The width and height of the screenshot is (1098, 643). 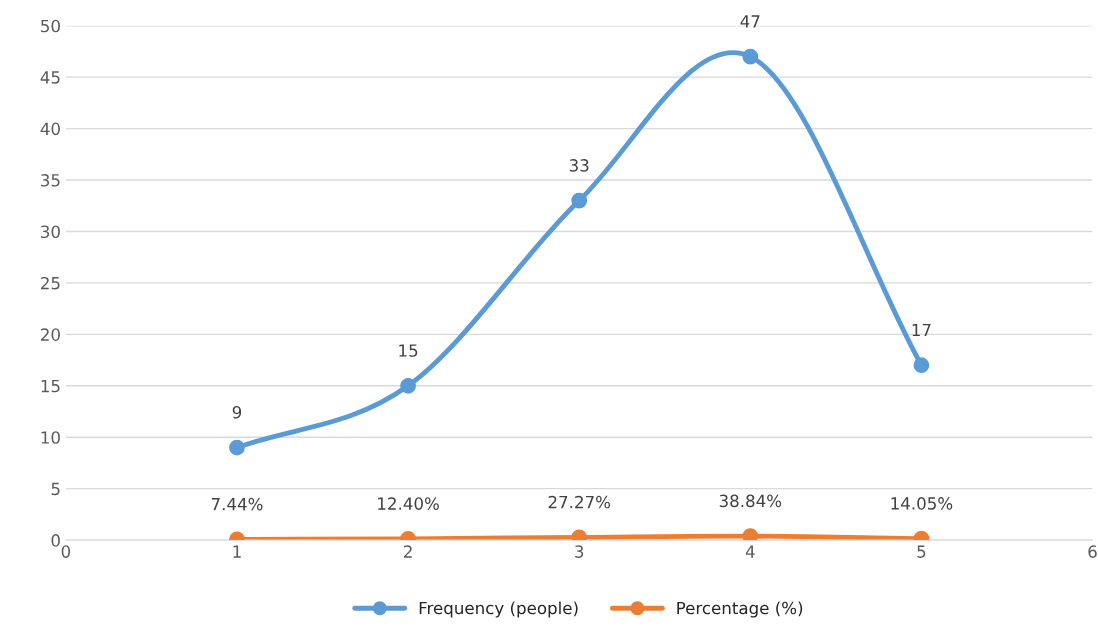 What do you see at coordinates (579, 551) in the screenshot?
I see `x-tick-label: 3` at bounding box center [579, 551].